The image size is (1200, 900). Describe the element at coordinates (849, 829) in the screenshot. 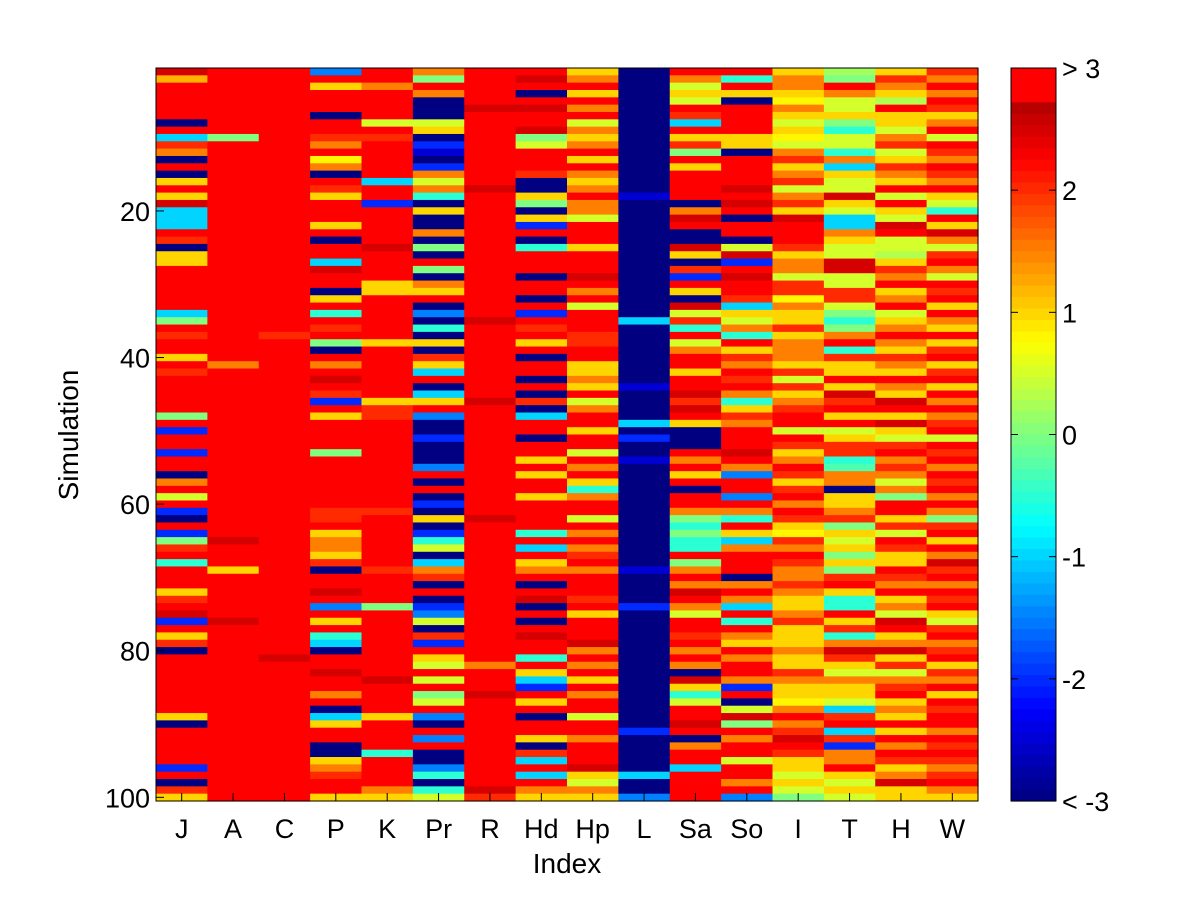

I see `x-tick-label: T` at that location.